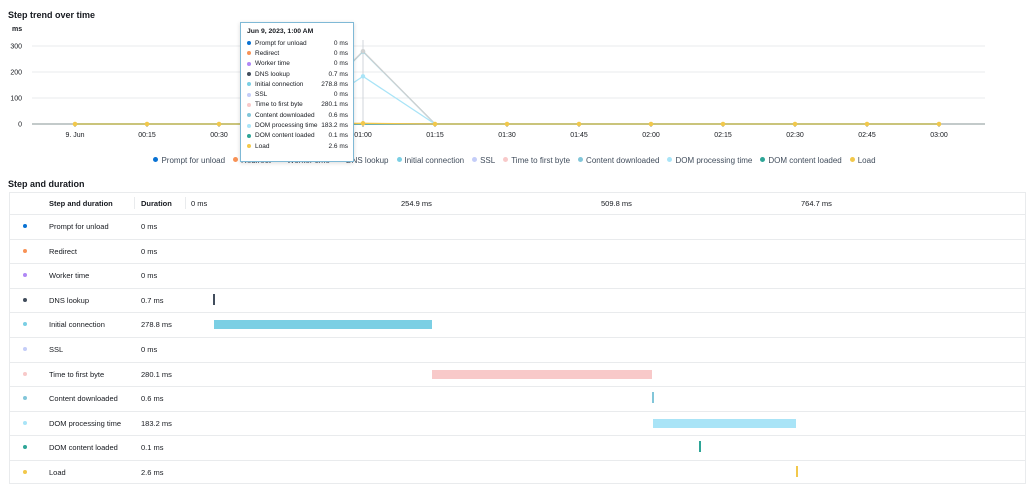 The width and height of the screenshot is (1029, 487). What do you see at coordinates (272, 74) in the screenshot?
I see `tooltip-label: DNS lookup` at bounding box center [272, 74].